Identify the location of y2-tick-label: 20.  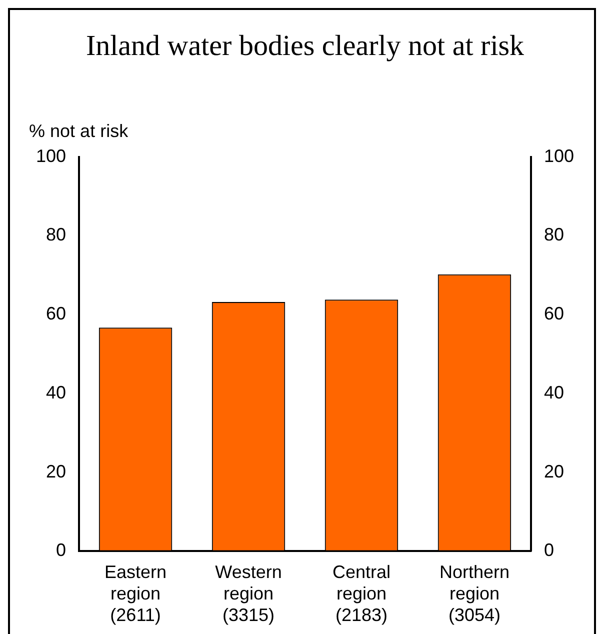
(554, 471).